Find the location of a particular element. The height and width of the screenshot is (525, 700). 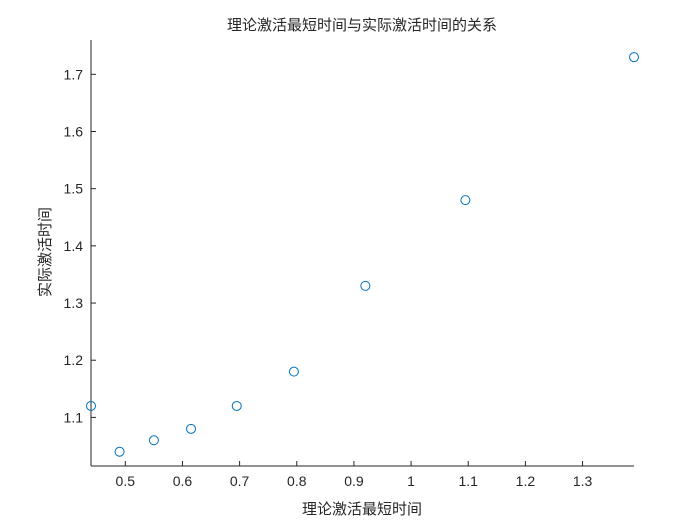

x-axis-label: 理论激活最短时间 is located at coordinates (362, 509).